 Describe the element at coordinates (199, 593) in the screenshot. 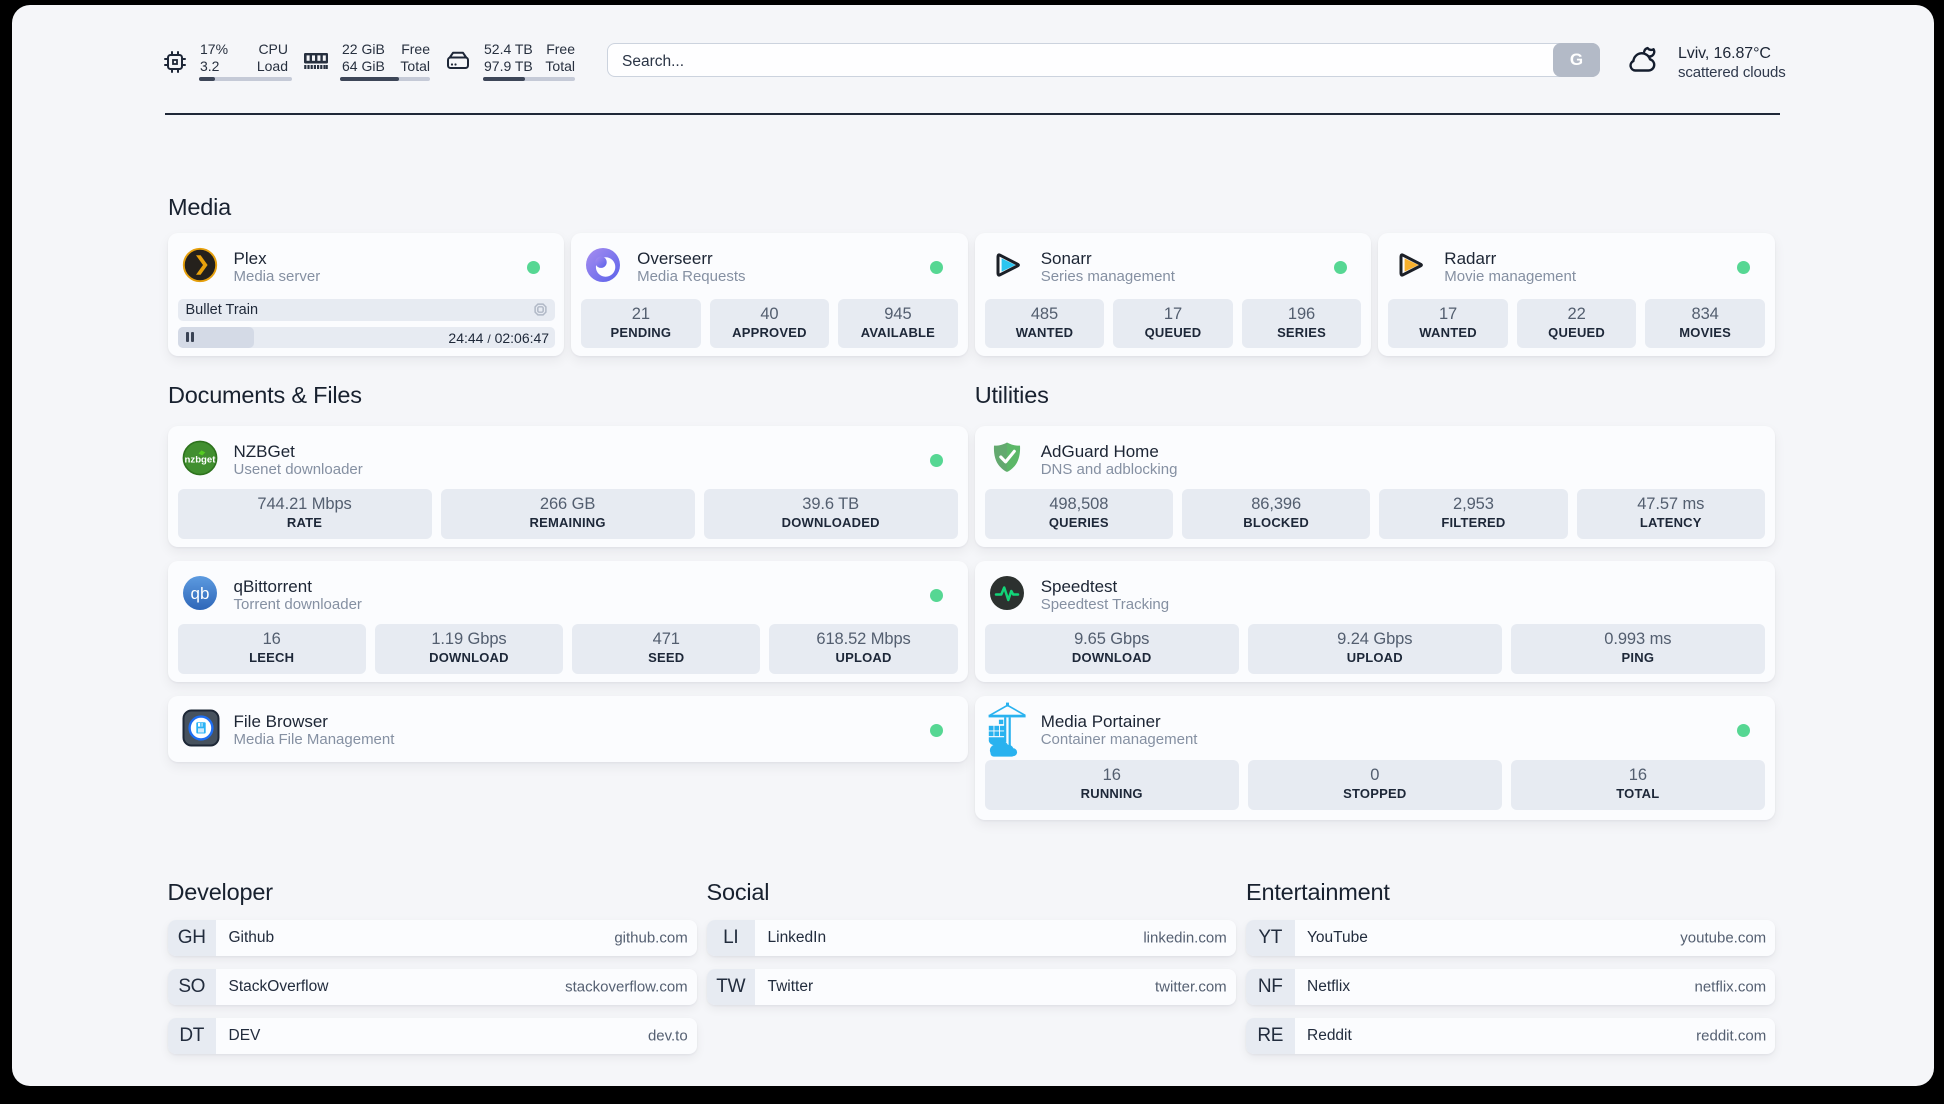

I see `svg-text: qb` at that location.